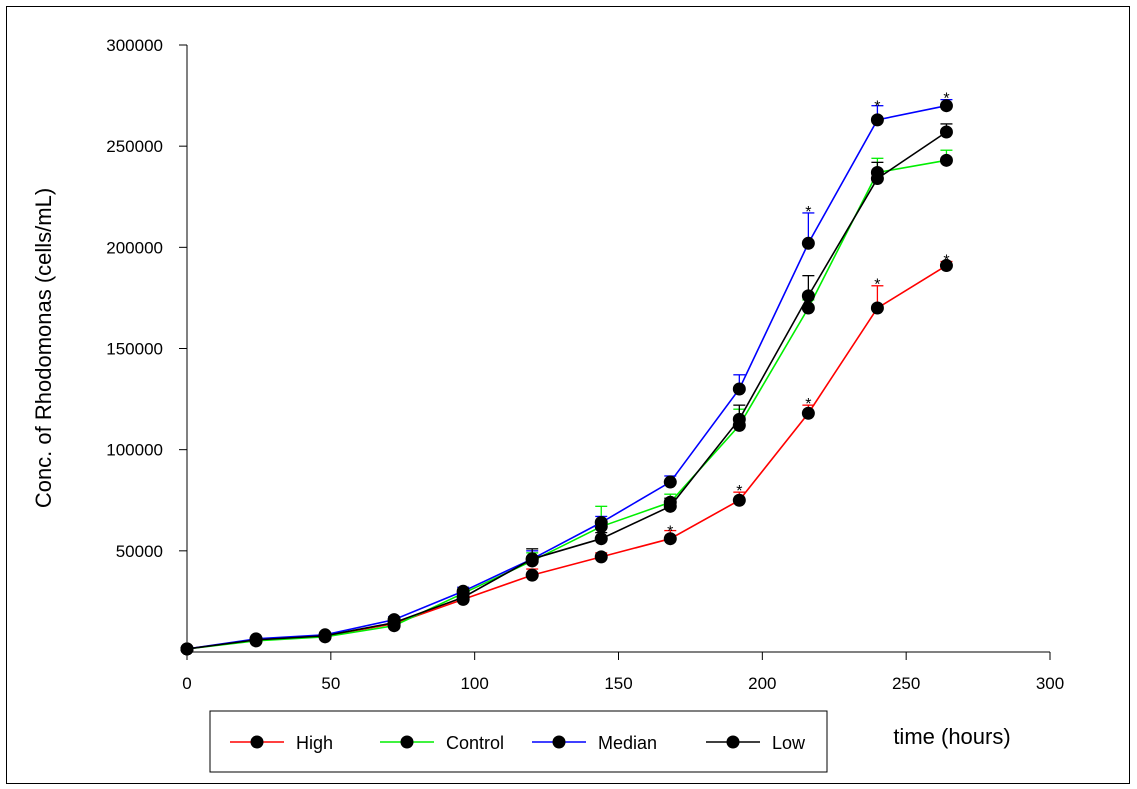 The height and width of the screenshot is (789, 1137). What do you see at coordinates (134, 45) in the screenshot?
I see `y-tick-label: 300000` at bounding box center [134, 45].